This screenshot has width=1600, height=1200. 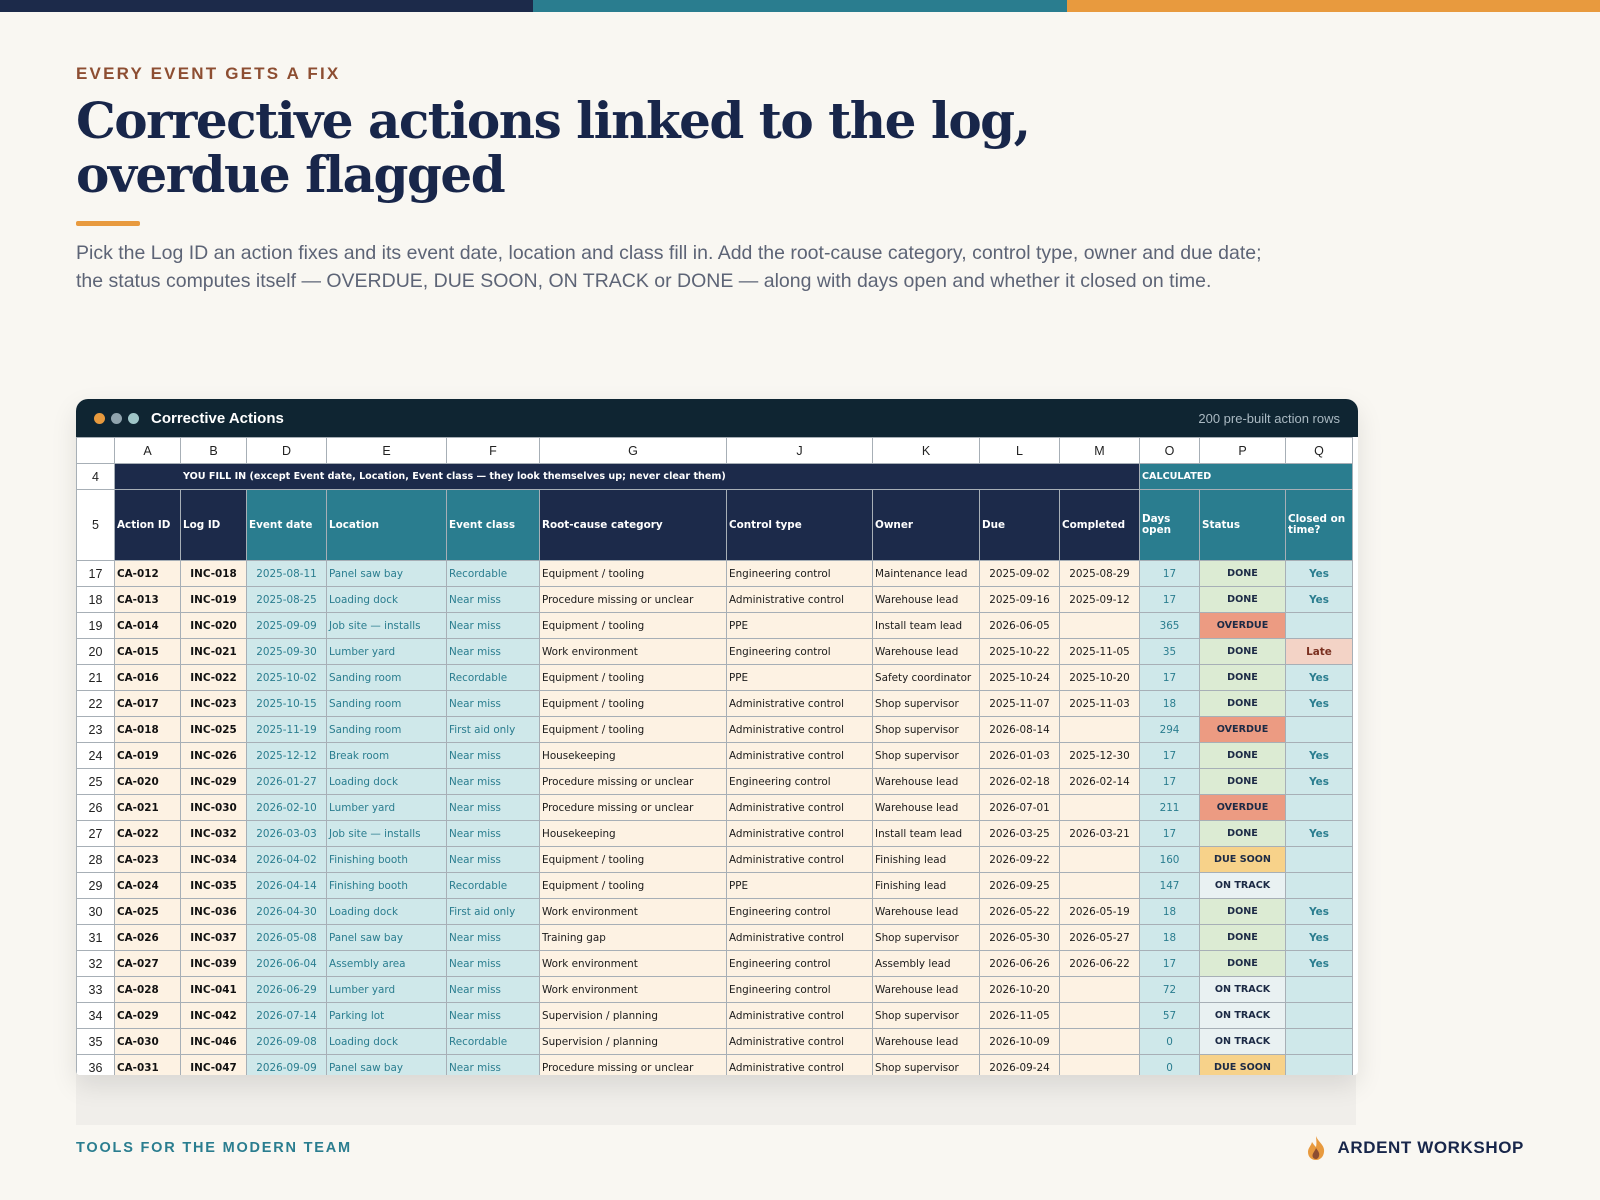 What do you see at coordinates (1099, 885) in the screenshot?
I see `completed-date-cell` at bounding box center [1099, 885].